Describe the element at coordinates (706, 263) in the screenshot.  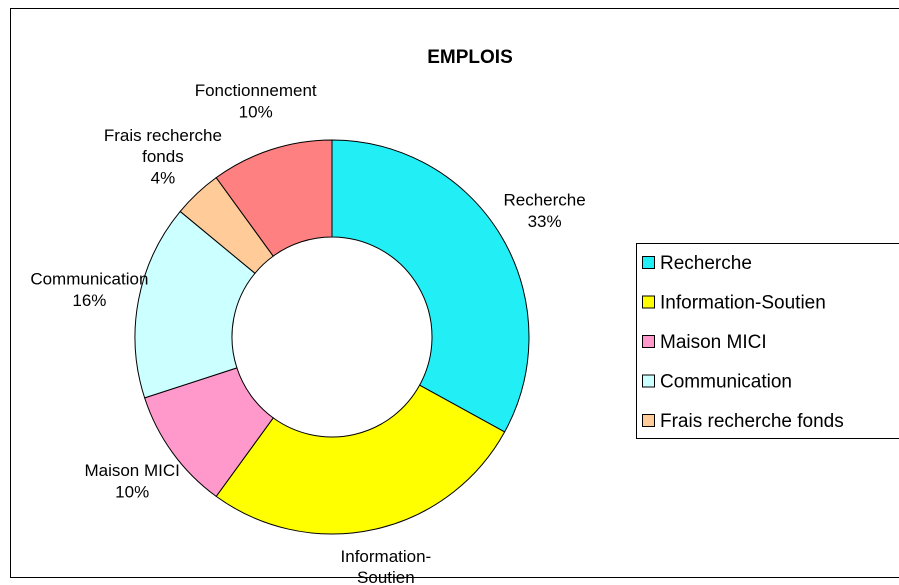
I see `legend-label: Recherche` at that location.